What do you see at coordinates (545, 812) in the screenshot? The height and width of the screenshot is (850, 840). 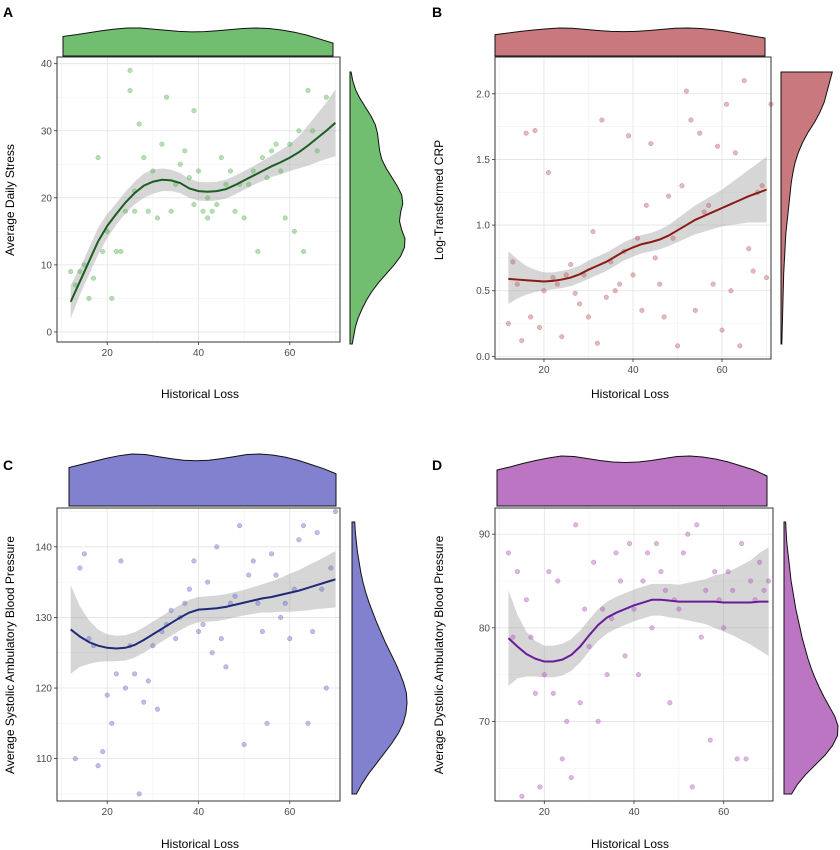 I see `panel-d-x-tick-label: 20` at bounding box center [545, 812].